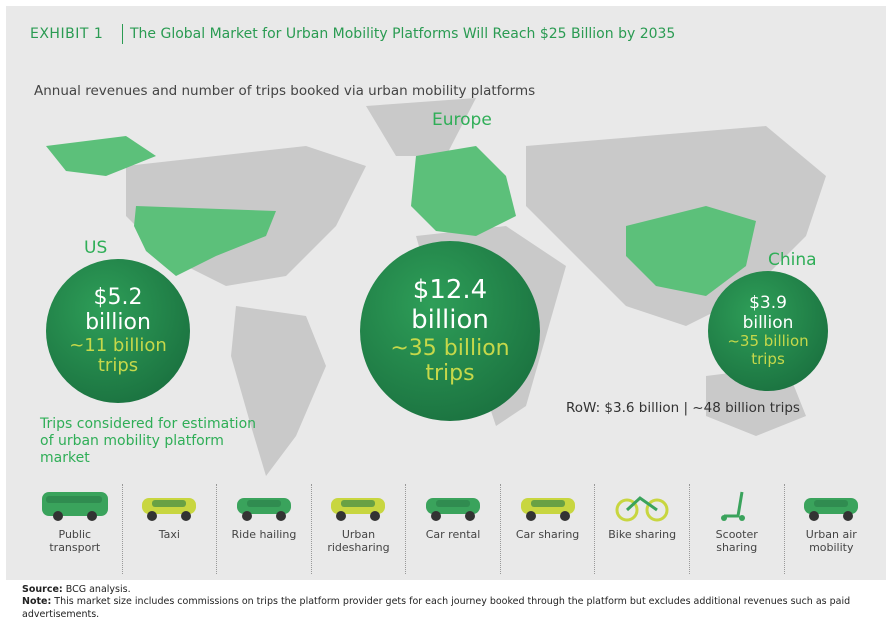  What do you see at coordinates (122, 34) in the screenshot?
I see `separator` at bounding box center [122, 34].